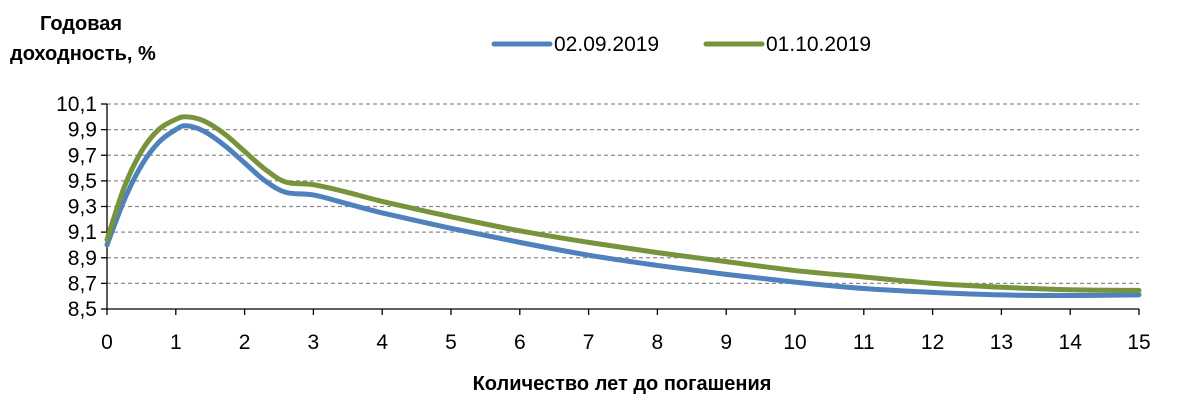  Describe the element at coordinates (82, 309) in the screenshot. I see `y-tick-label: 8,5` at that location.